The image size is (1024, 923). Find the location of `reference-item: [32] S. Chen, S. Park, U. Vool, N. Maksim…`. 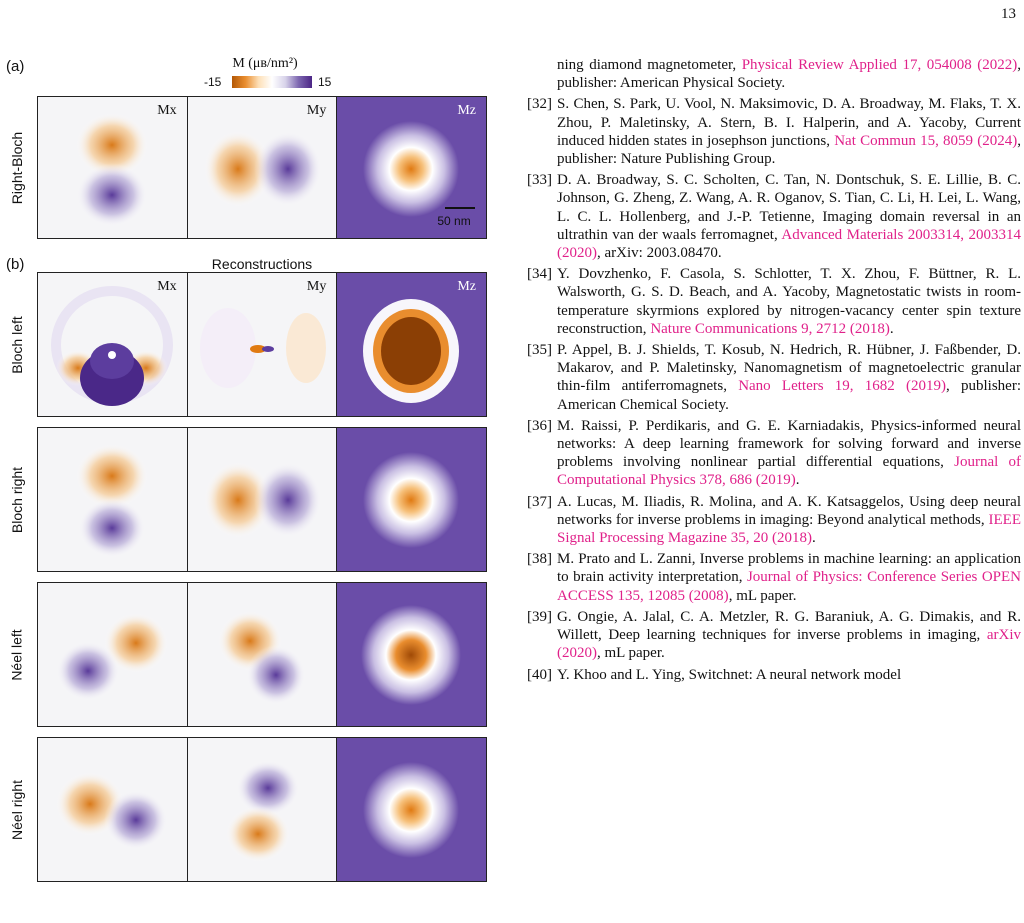

reference-item: [32] S. Chen, S. Park, U. Vool, N. Maksim… is located at coordinates (774, 132).